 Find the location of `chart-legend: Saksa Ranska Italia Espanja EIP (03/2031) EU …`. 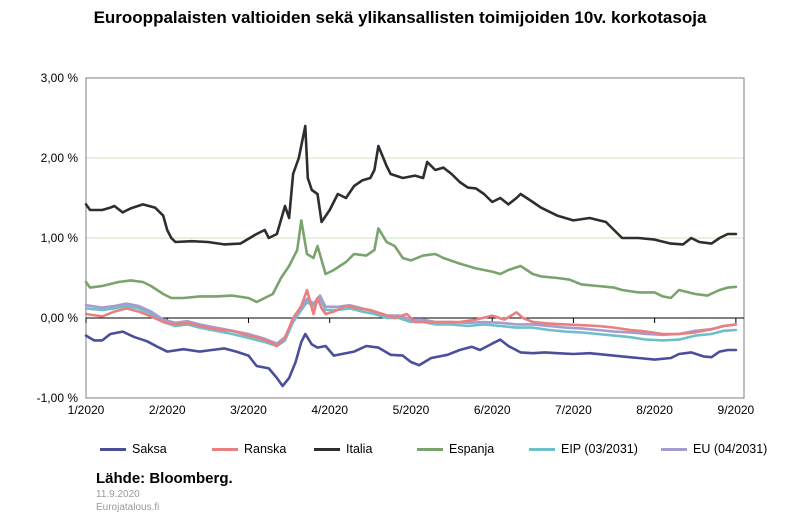

chart-legend: Saksa Ranska Italia Espanja EIP (03/2031) EU … is located at coordinates (433, 450).